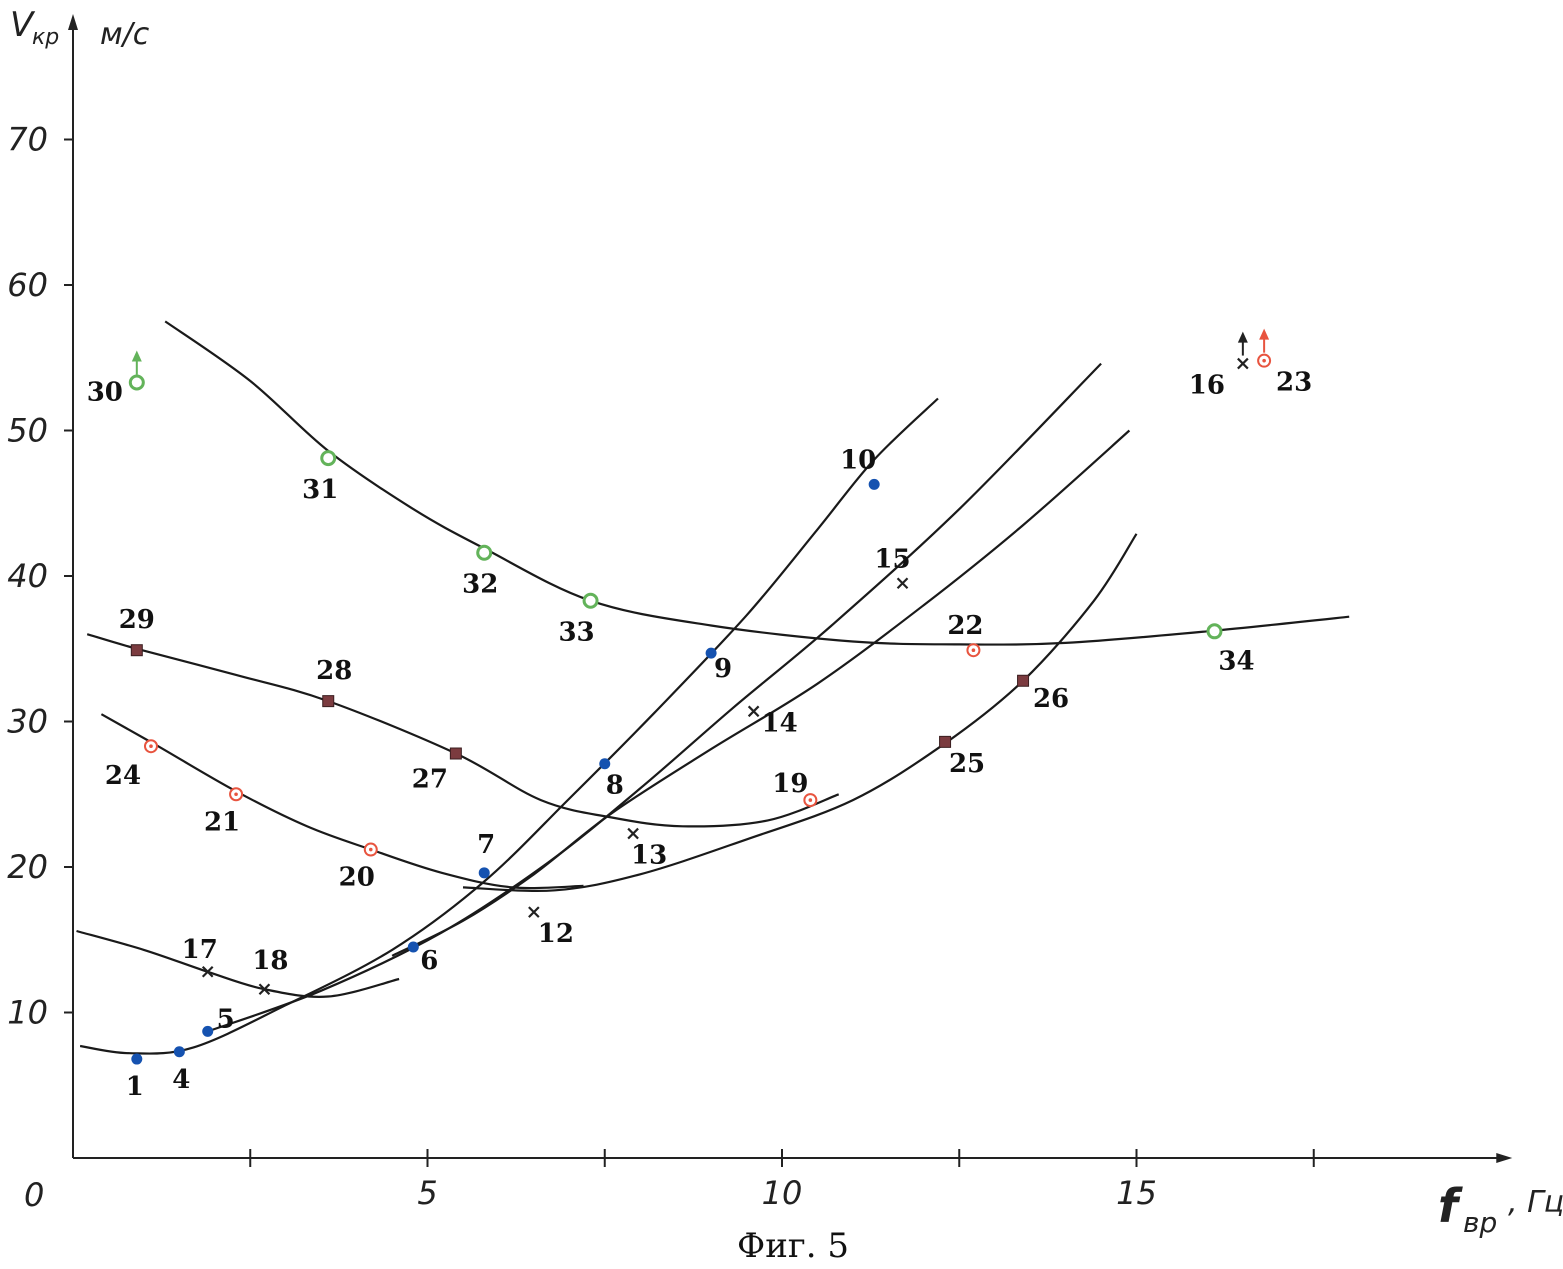  Describe the element at coordinates (480, 585) in the screenshot. I see `point-label: 32` at that location.